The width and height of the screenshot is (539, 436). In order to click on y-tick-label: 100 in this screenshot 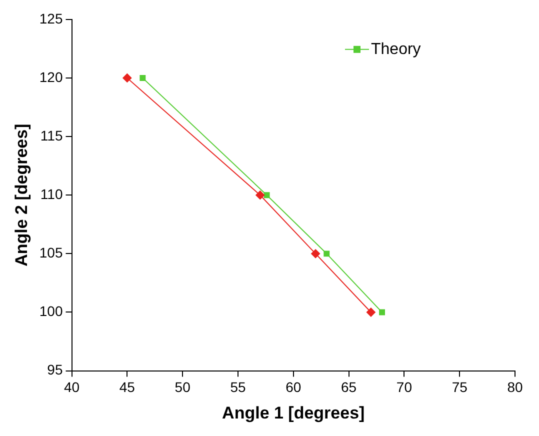, I will do `click(51, 311)`.